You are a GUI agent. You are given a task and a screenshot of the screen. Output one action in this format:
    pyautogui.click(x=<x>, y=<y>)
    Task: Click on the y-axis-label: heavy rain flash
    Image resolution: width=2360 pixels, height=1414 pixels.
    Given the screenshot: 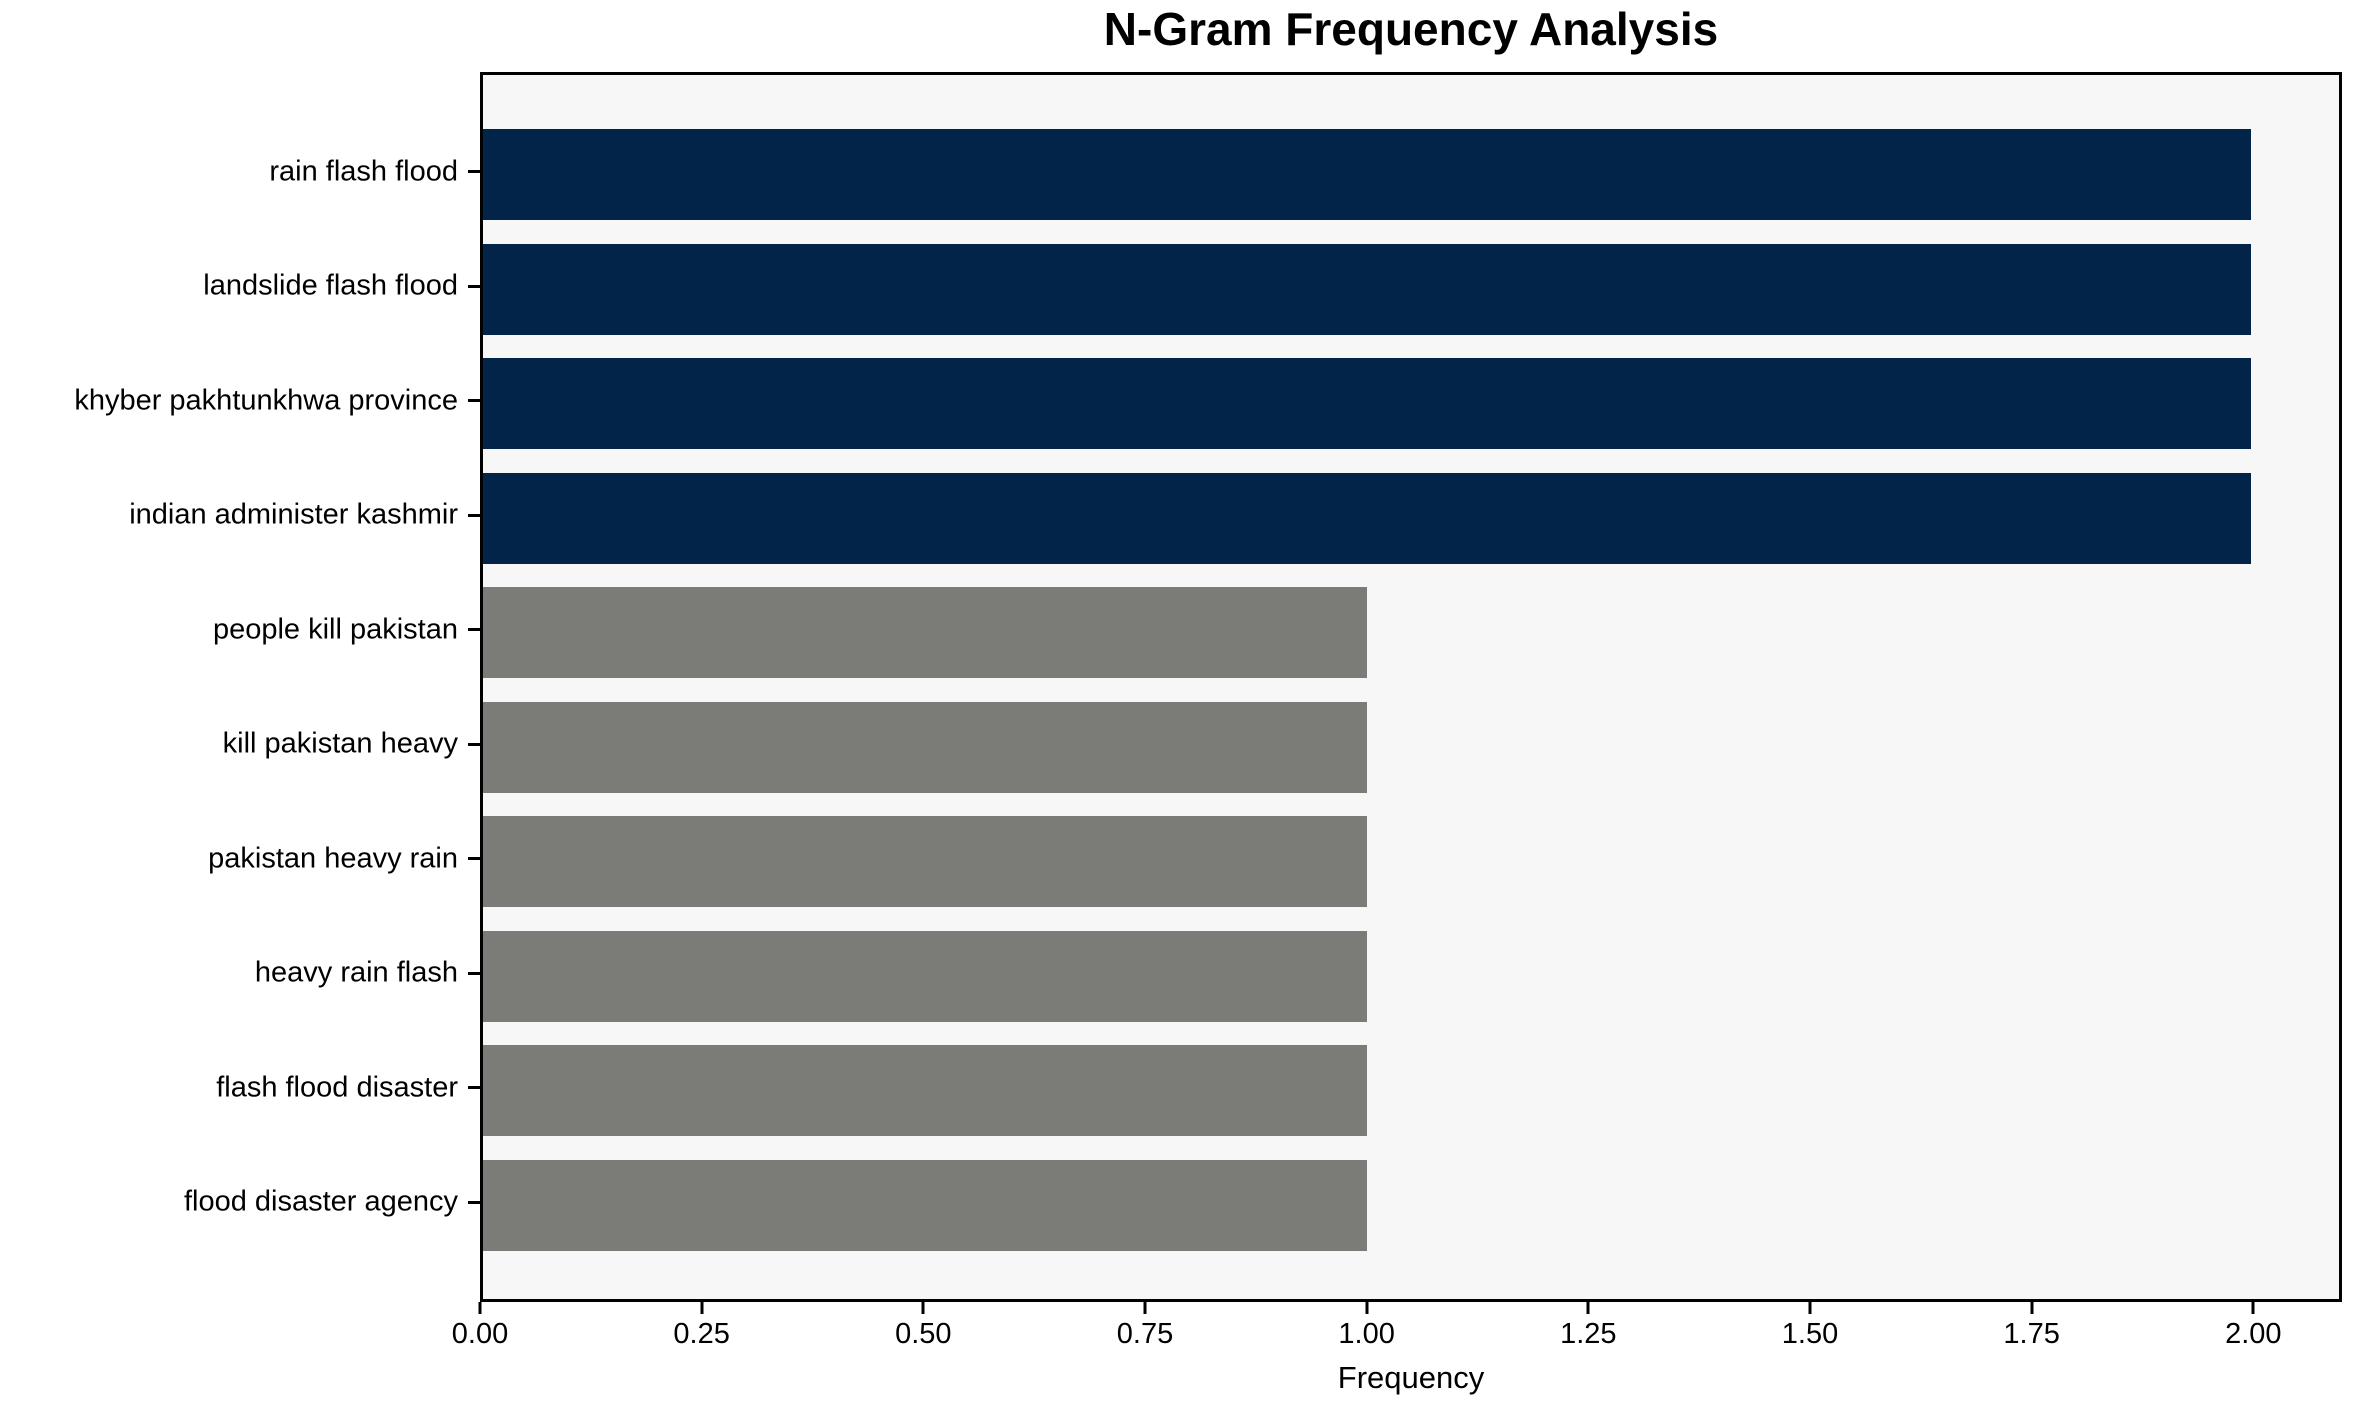 What is the action you would take?
    pyautogui.click(x=356, y=972)
    